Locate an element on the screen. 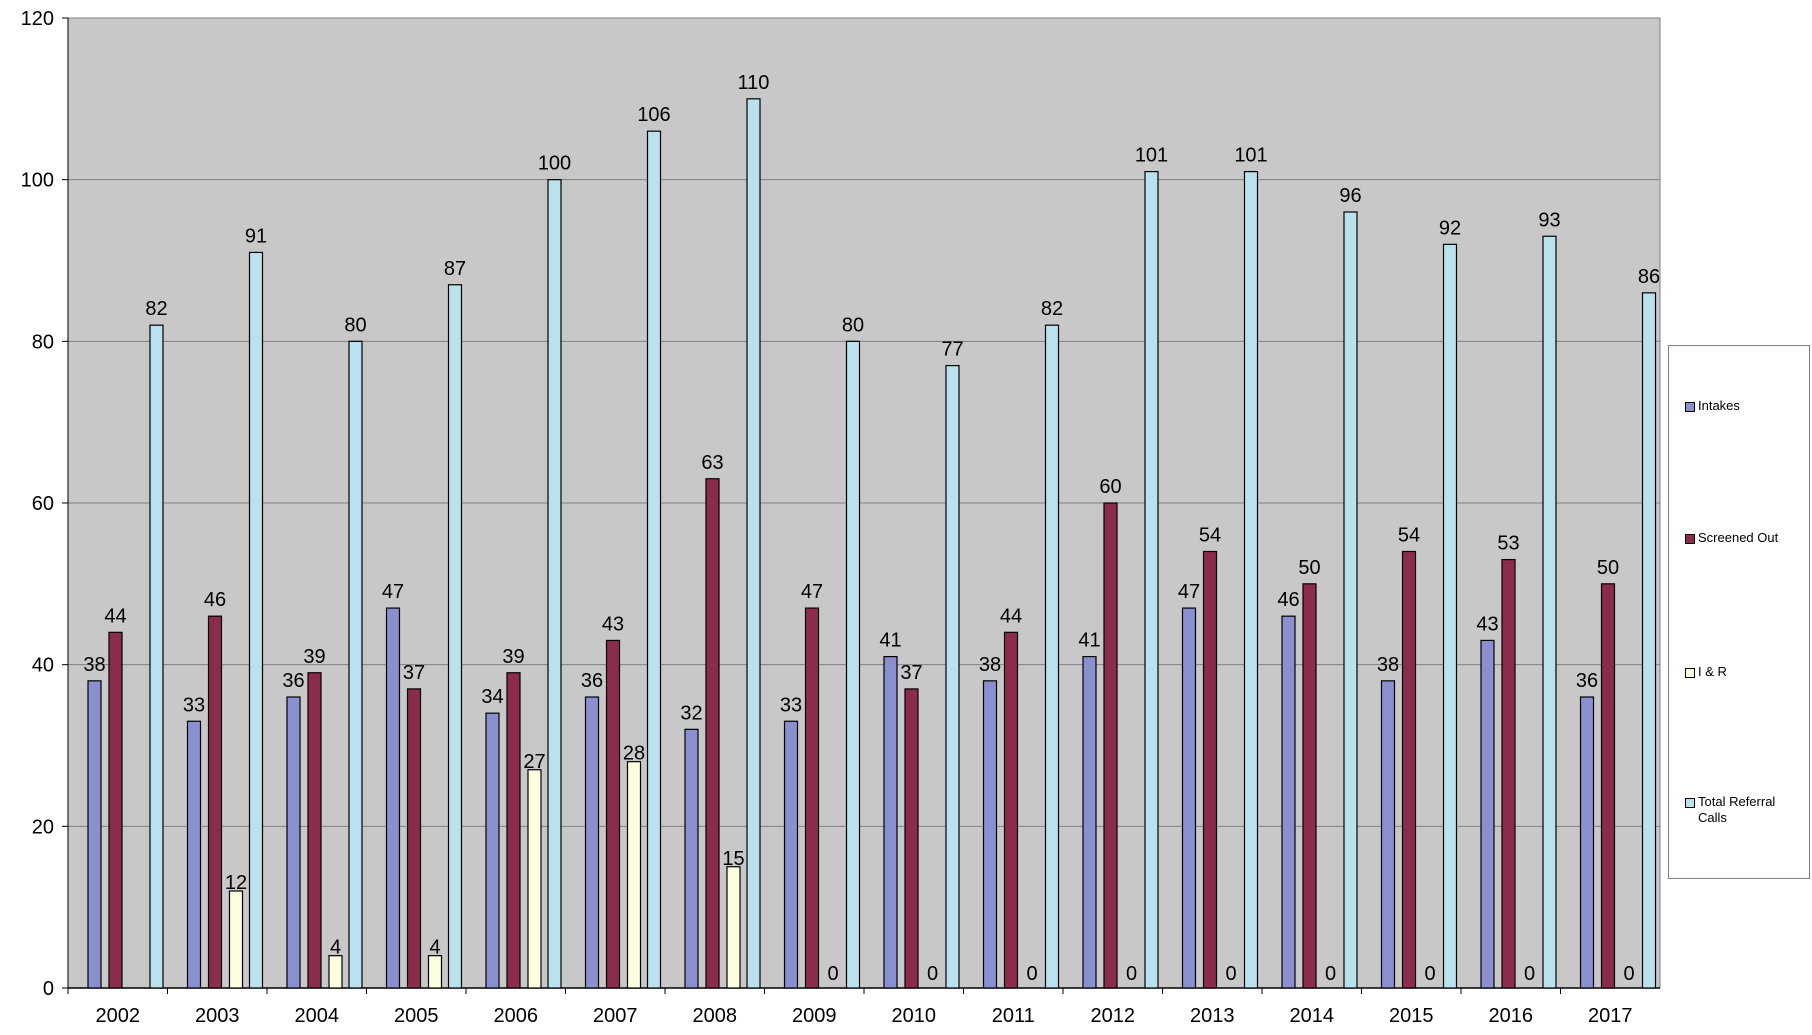 The height and width of the screenshot is (1035, 1812). data-label: 60 is located at coordinates (1110, 487).